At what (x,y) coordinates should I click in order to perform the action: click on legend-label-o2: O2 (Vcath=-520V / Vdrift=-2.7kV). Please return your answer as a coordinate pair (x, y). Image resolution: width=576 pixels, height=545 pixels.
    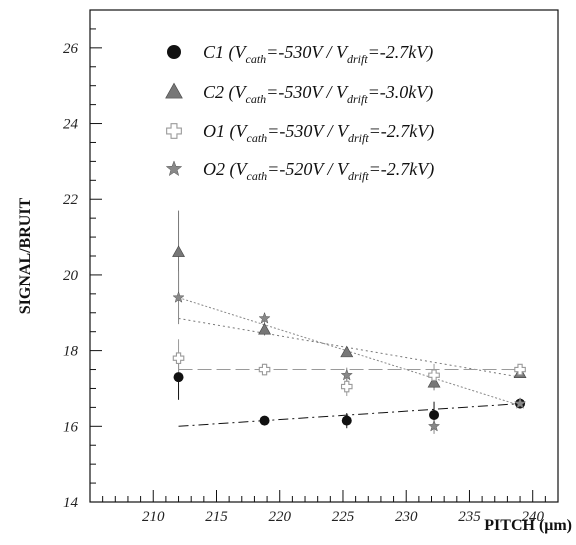
    Looking at the image, I should click on (318, 171).